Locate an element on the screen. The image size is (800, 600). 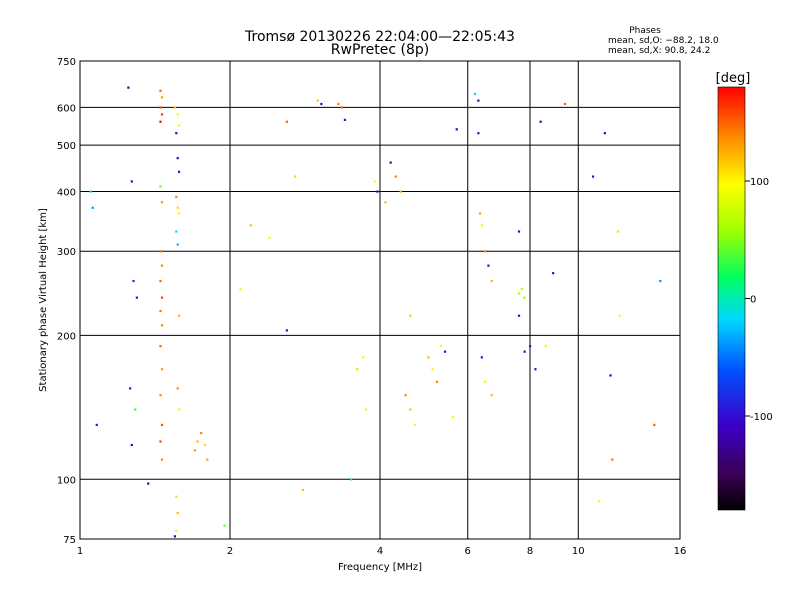
colorbar-tick-label: -100 is located at coordinates (761, 417).